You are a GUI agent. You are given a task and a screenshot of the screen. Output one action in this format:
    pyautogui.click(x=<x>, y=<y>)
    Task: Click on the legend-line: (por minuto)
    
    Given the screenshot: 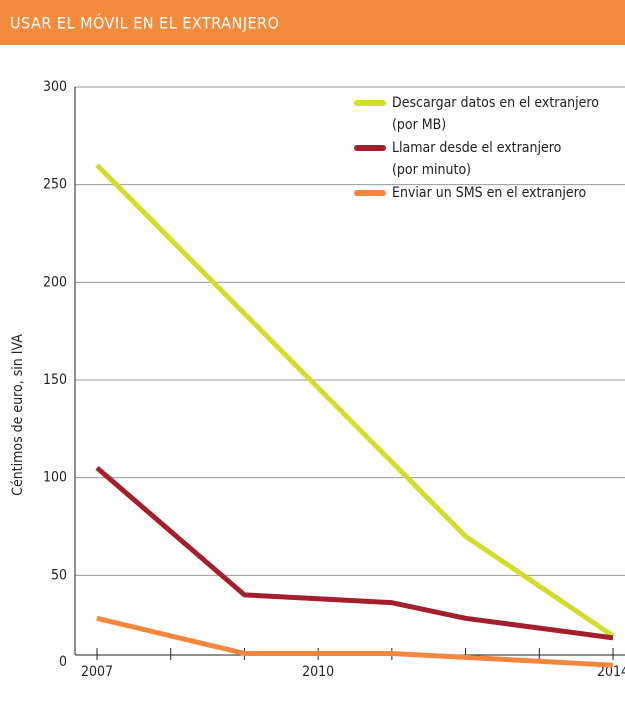 What is the action you would take?
    pyautogui.click(x=431, y=170)
    